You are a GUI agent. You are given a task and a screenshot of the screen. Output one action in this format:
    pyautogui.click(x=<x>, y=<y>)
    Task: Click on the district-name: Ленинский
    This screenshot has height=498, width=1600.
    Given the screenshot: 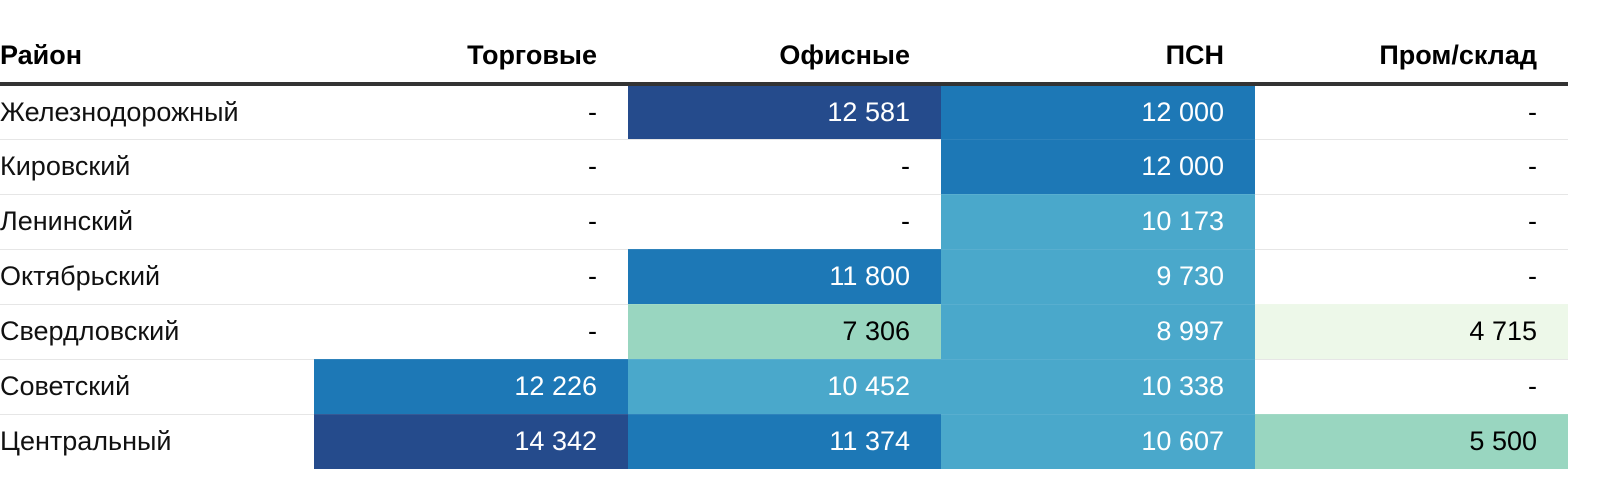 What is the action you would take?
    pyautogui.click(x=157, y=221)
    